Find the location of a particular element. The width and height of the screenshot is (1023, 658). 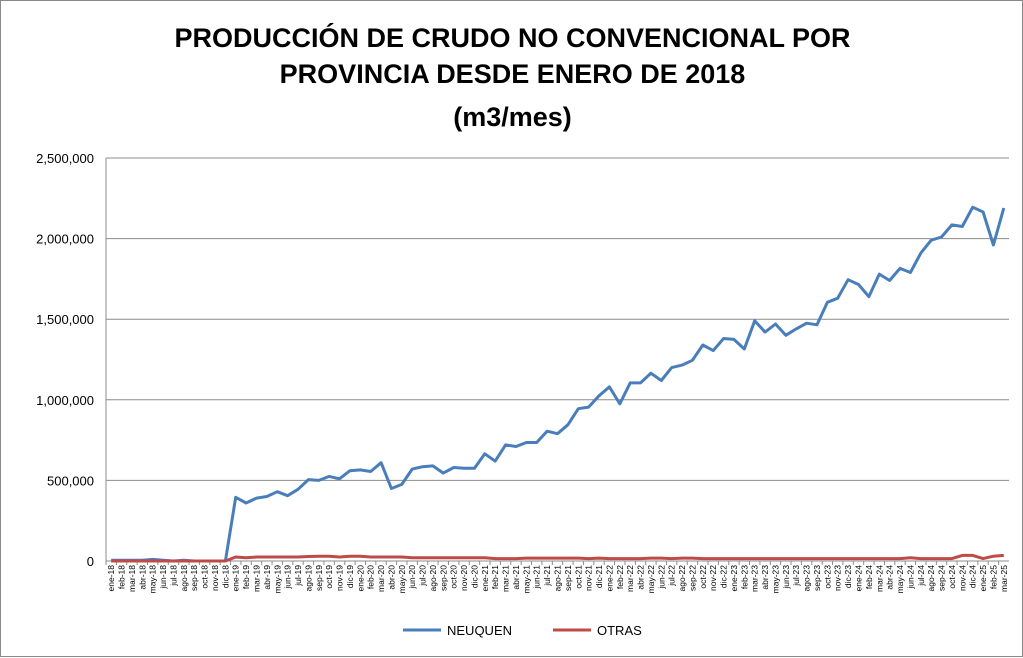

x-tick-label: oct-20 is located at coordinates (454, 577).